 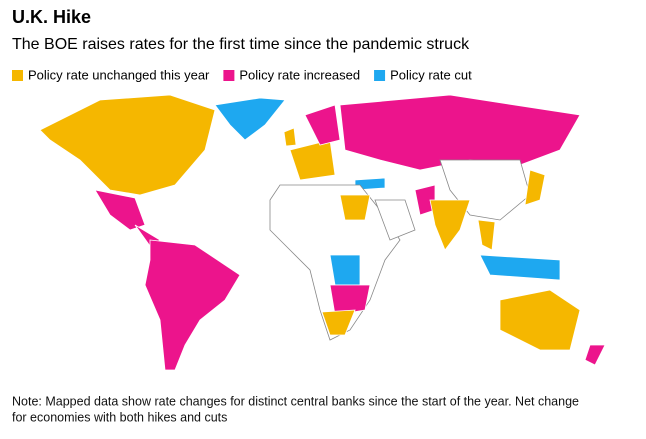 What do you see at coordinates (355, 207) in the screenshot?
I see `egypt` at bounding box center [355, 207].